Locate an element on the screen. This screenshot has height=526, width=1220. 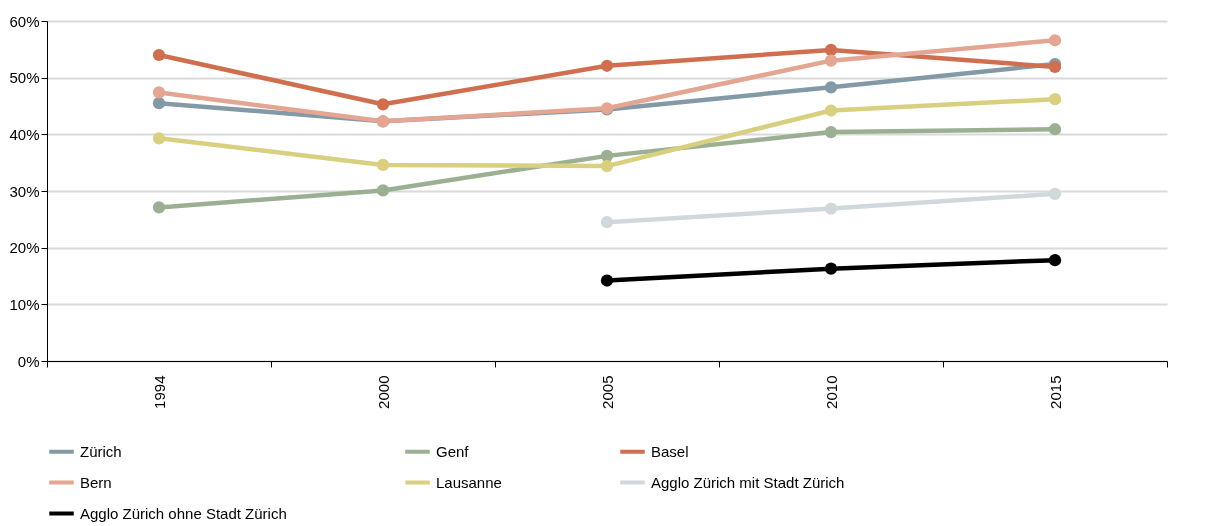
legend-label: Agglo Zürich ohne Stadt Zürich is located at coordinates (183, 513).